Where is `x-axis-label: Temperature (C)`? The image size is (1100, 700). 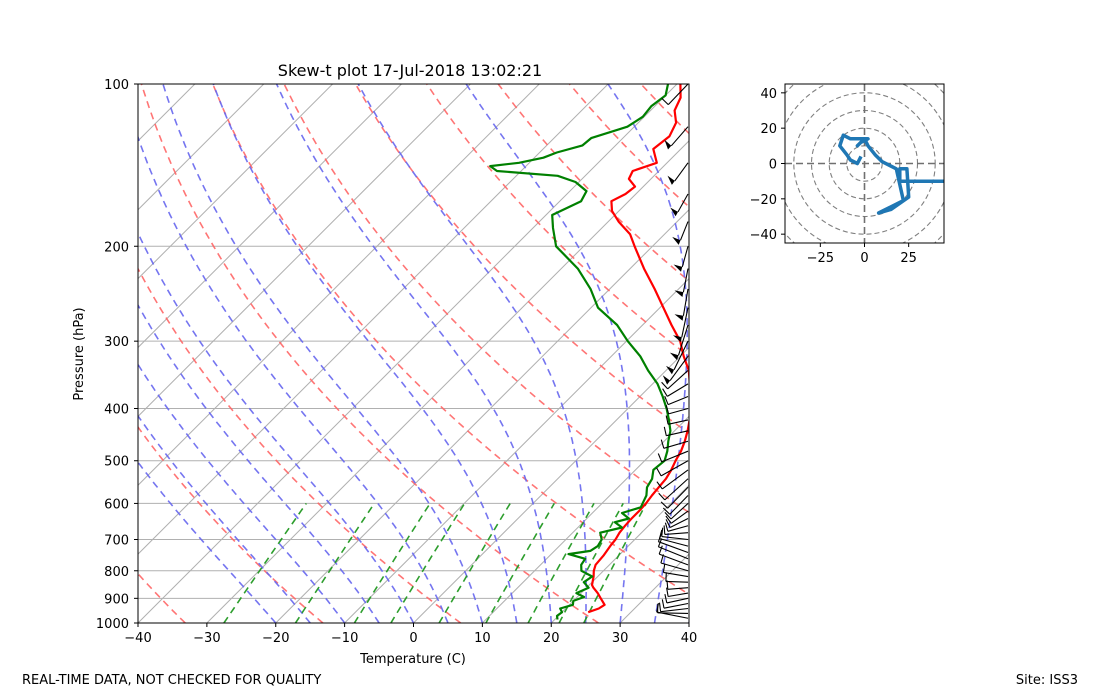
x-axis-label: Temperature (C) is located at coordinates (412, 659).